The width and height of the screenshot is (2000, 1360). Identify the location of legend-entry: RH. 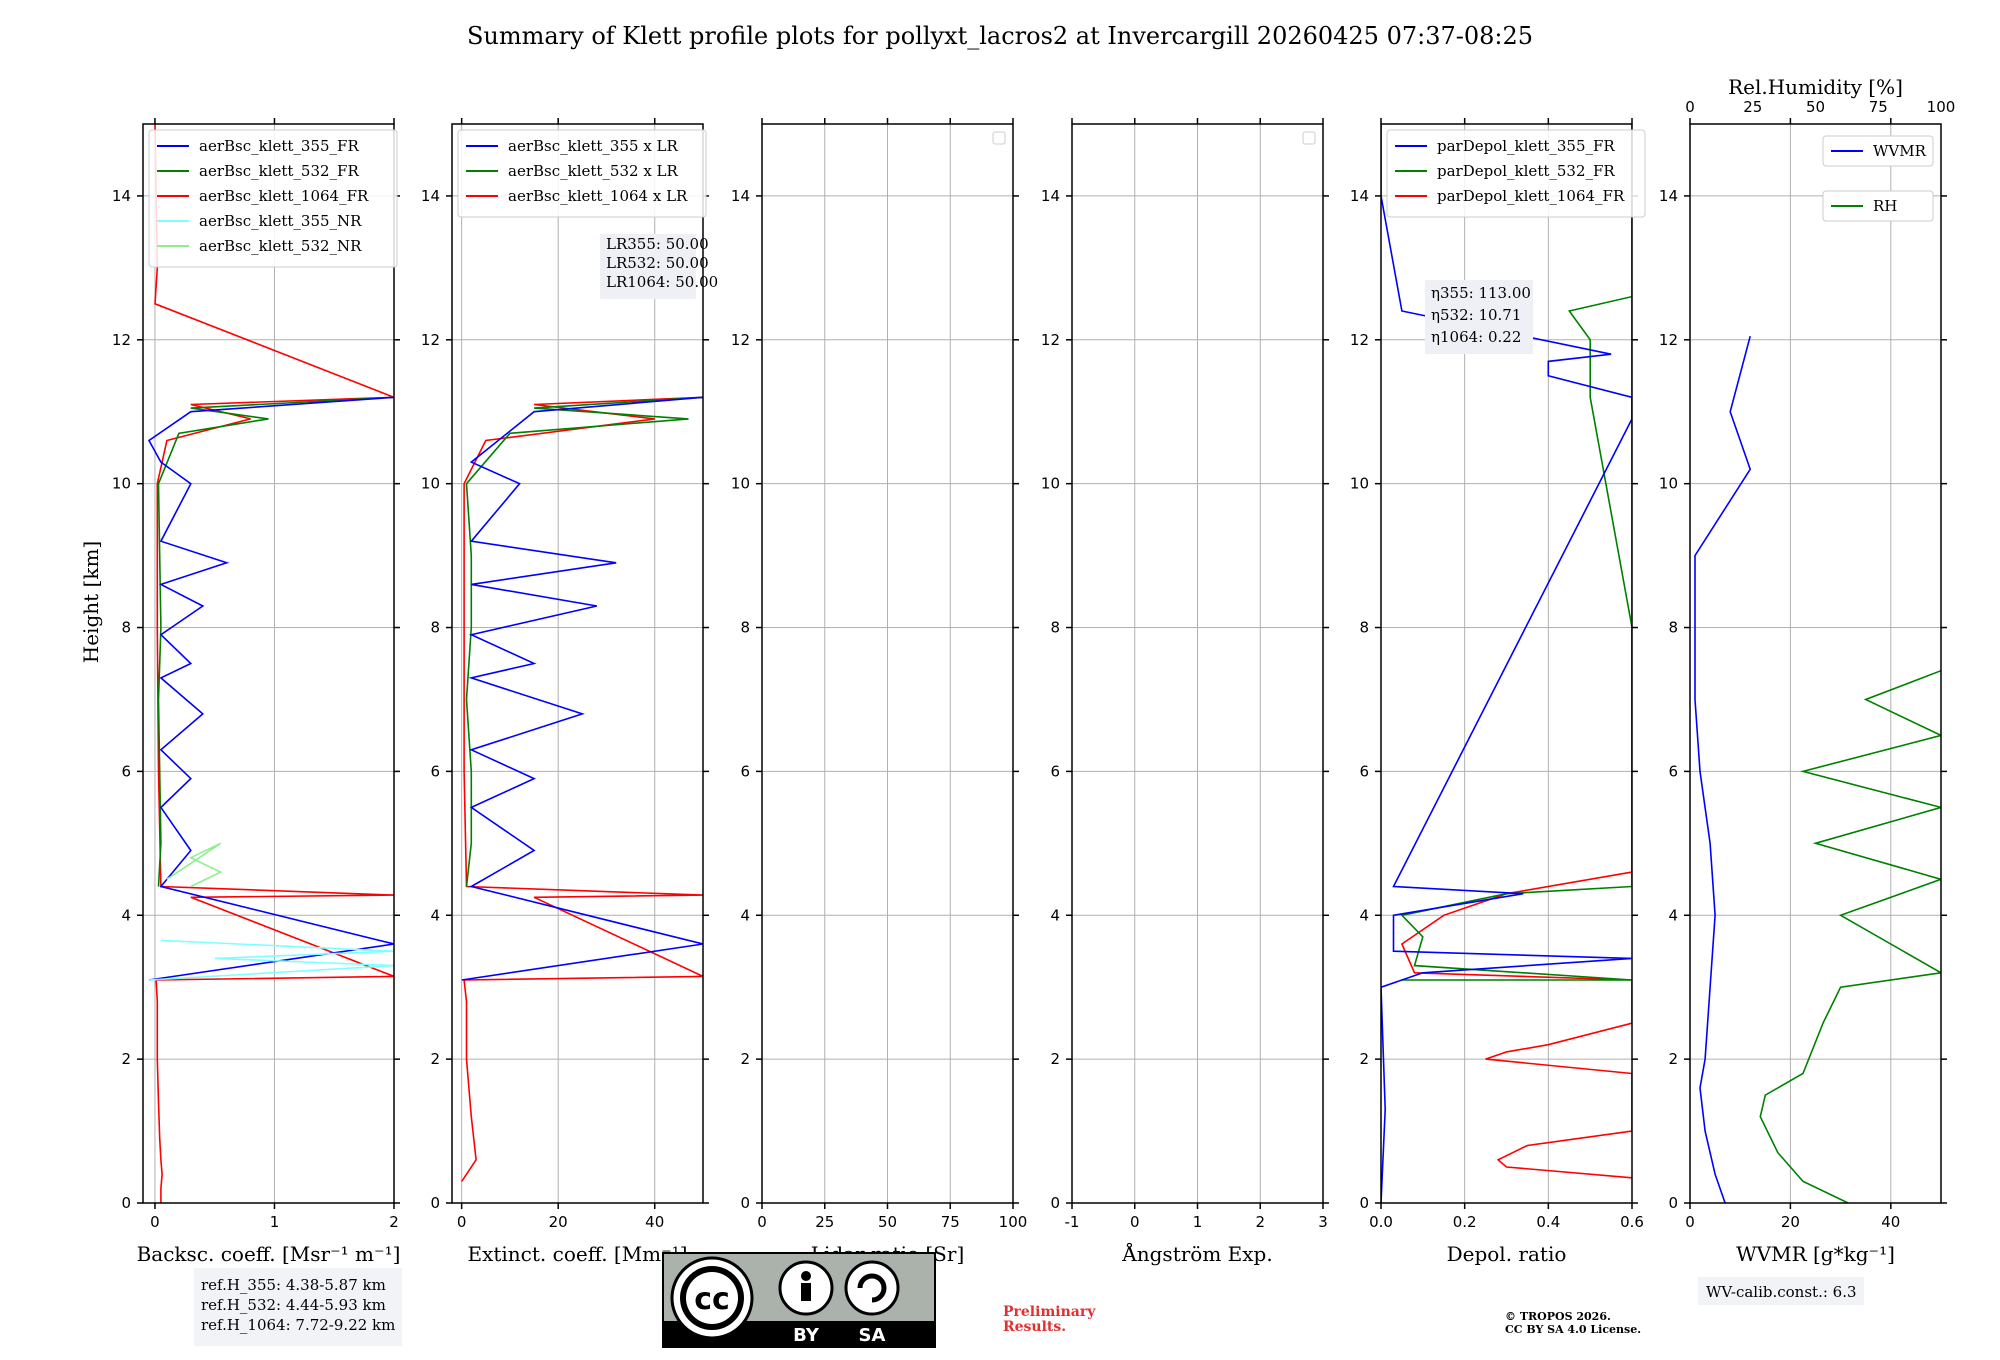
(1885, 206).